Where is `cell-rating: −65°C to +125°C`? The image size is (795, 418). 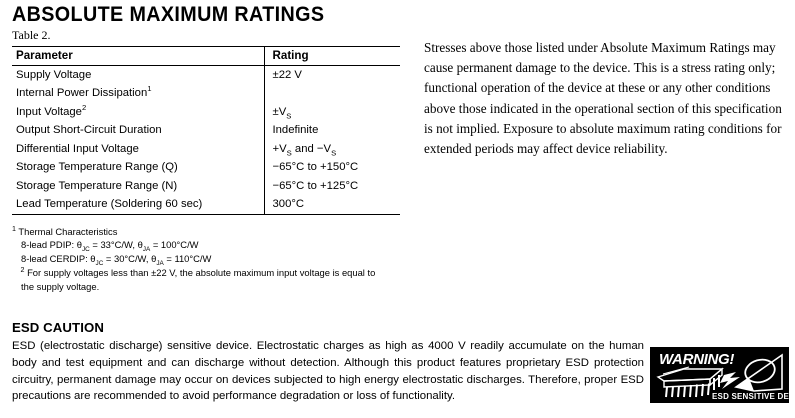 cell-rating: −65°C to +125°C is located at coordinates (331, 186).